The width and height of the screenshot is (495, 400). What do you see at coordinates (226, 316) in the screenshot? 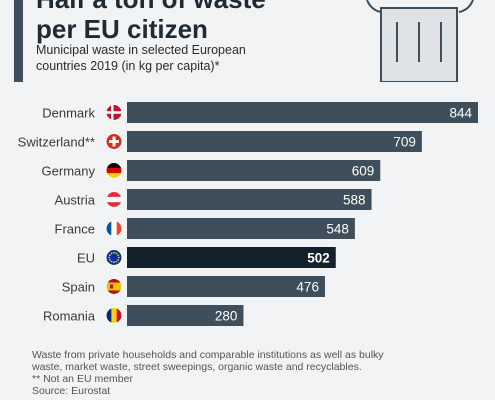
I see `value-label-romania: 280` at bounding box center [226, 316].